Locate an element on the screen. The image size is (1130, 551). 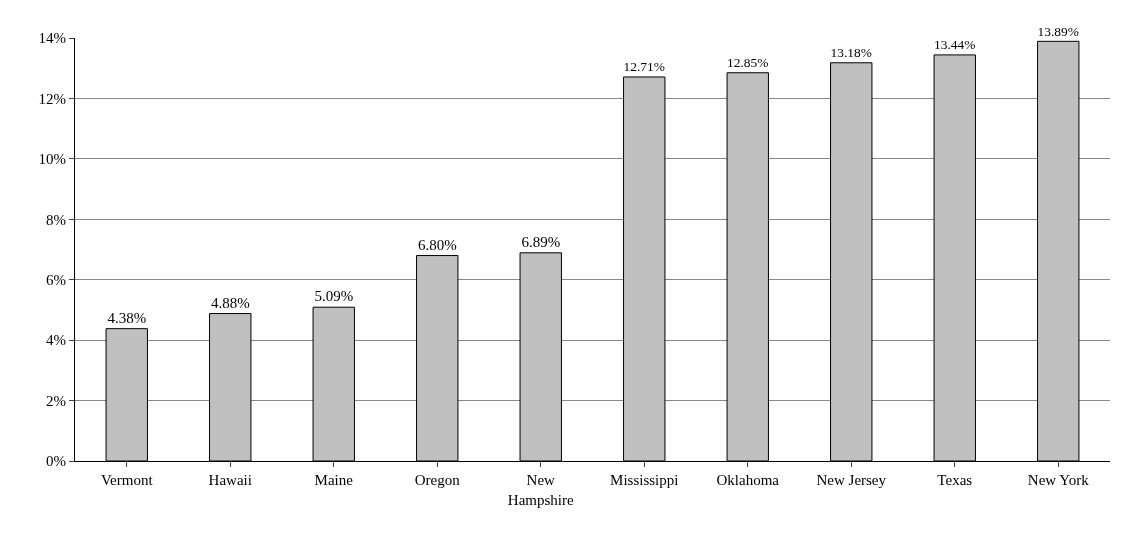
y-tick-label: 0% is located at coordinates (56, 461).